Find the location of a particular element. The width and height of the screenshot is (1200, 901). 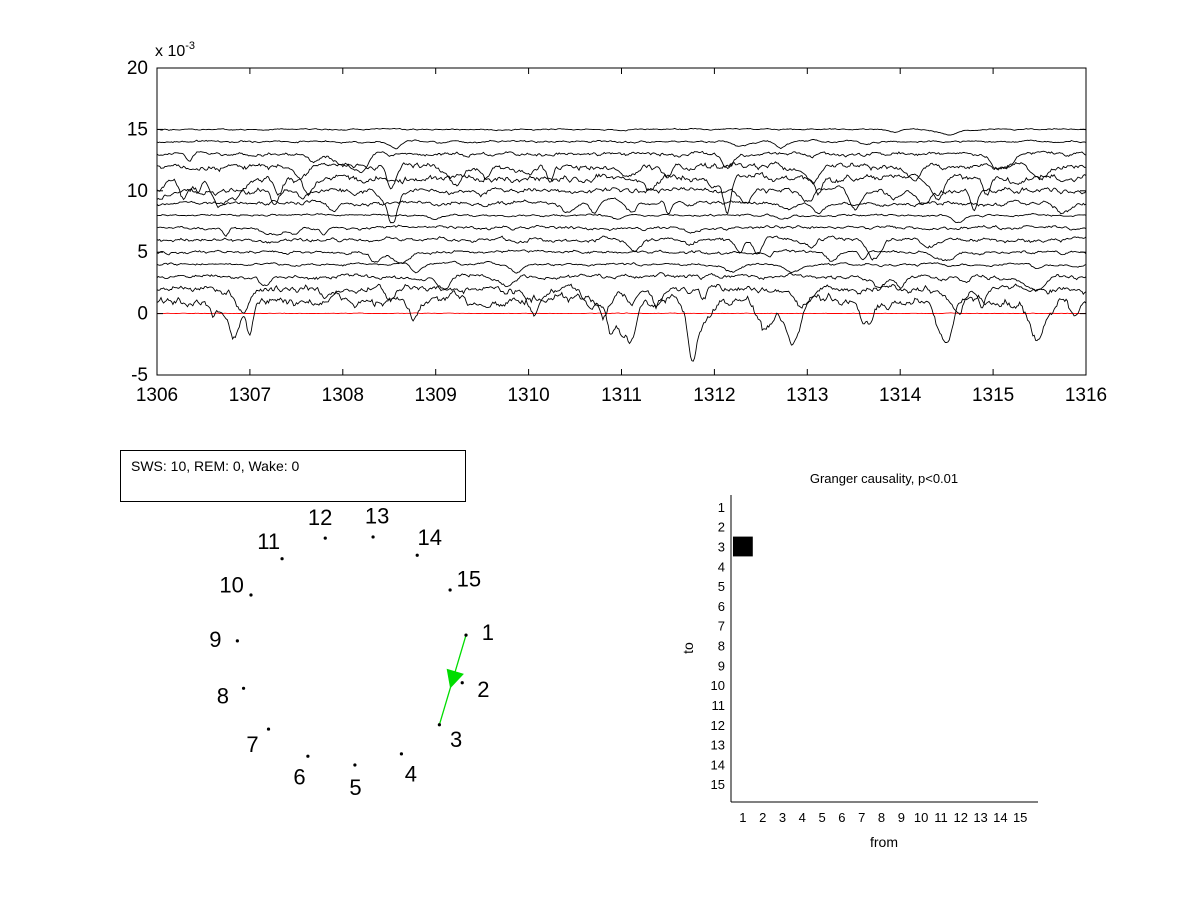

matrix-x-tick-label: 12 is located at coordinates (961, 817).